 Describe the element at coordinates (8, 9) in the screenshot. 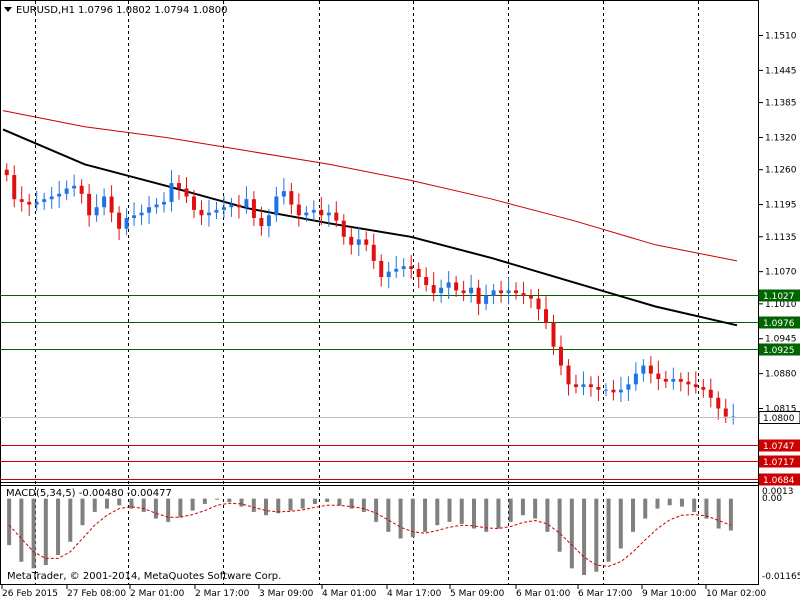

I see `triangle-down-icon` at that location.